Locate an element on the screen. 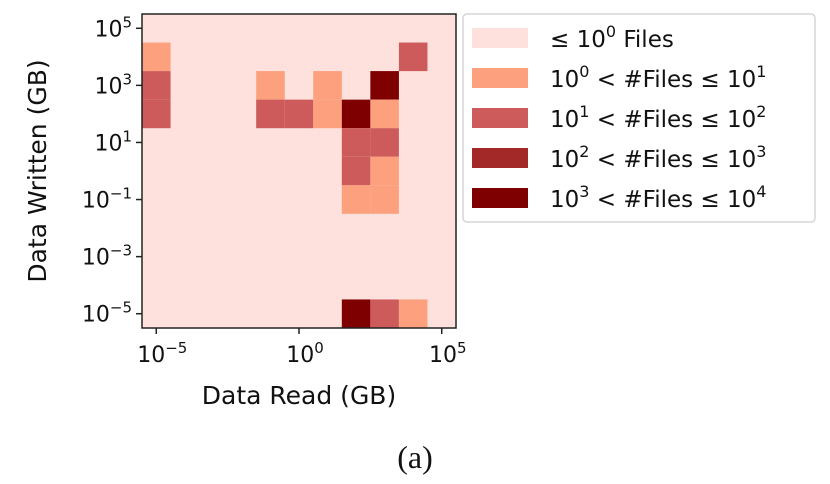  y-tick-label: 10⁻³ is located at coordinates (107, 256).